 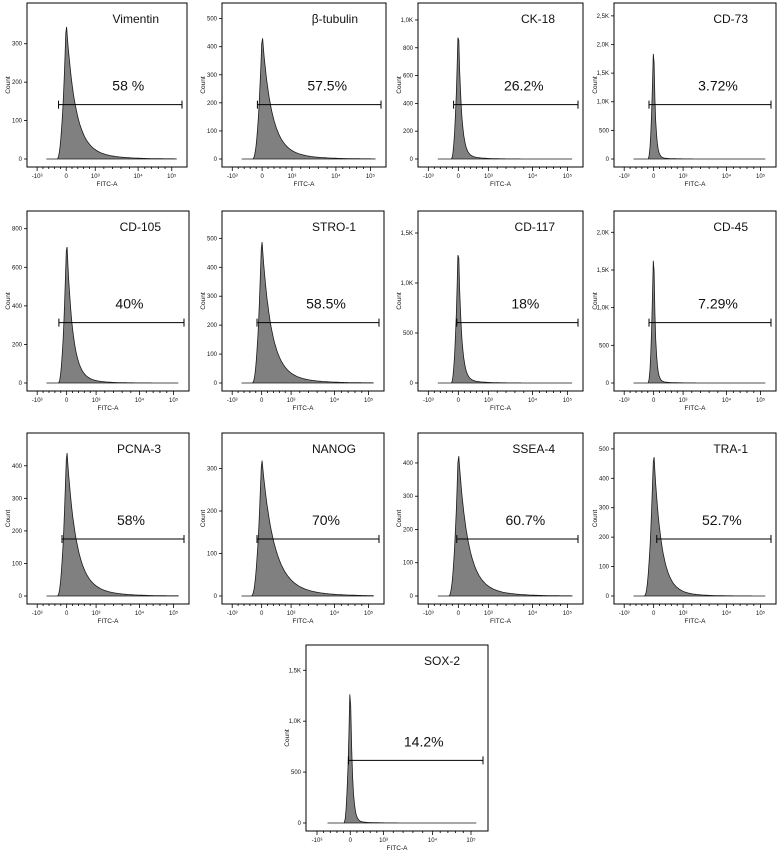 What do you see at coordinates (136, 19) in the screenshot?
I see `marker-label: Vimentin` at bounding box center [136, 19].